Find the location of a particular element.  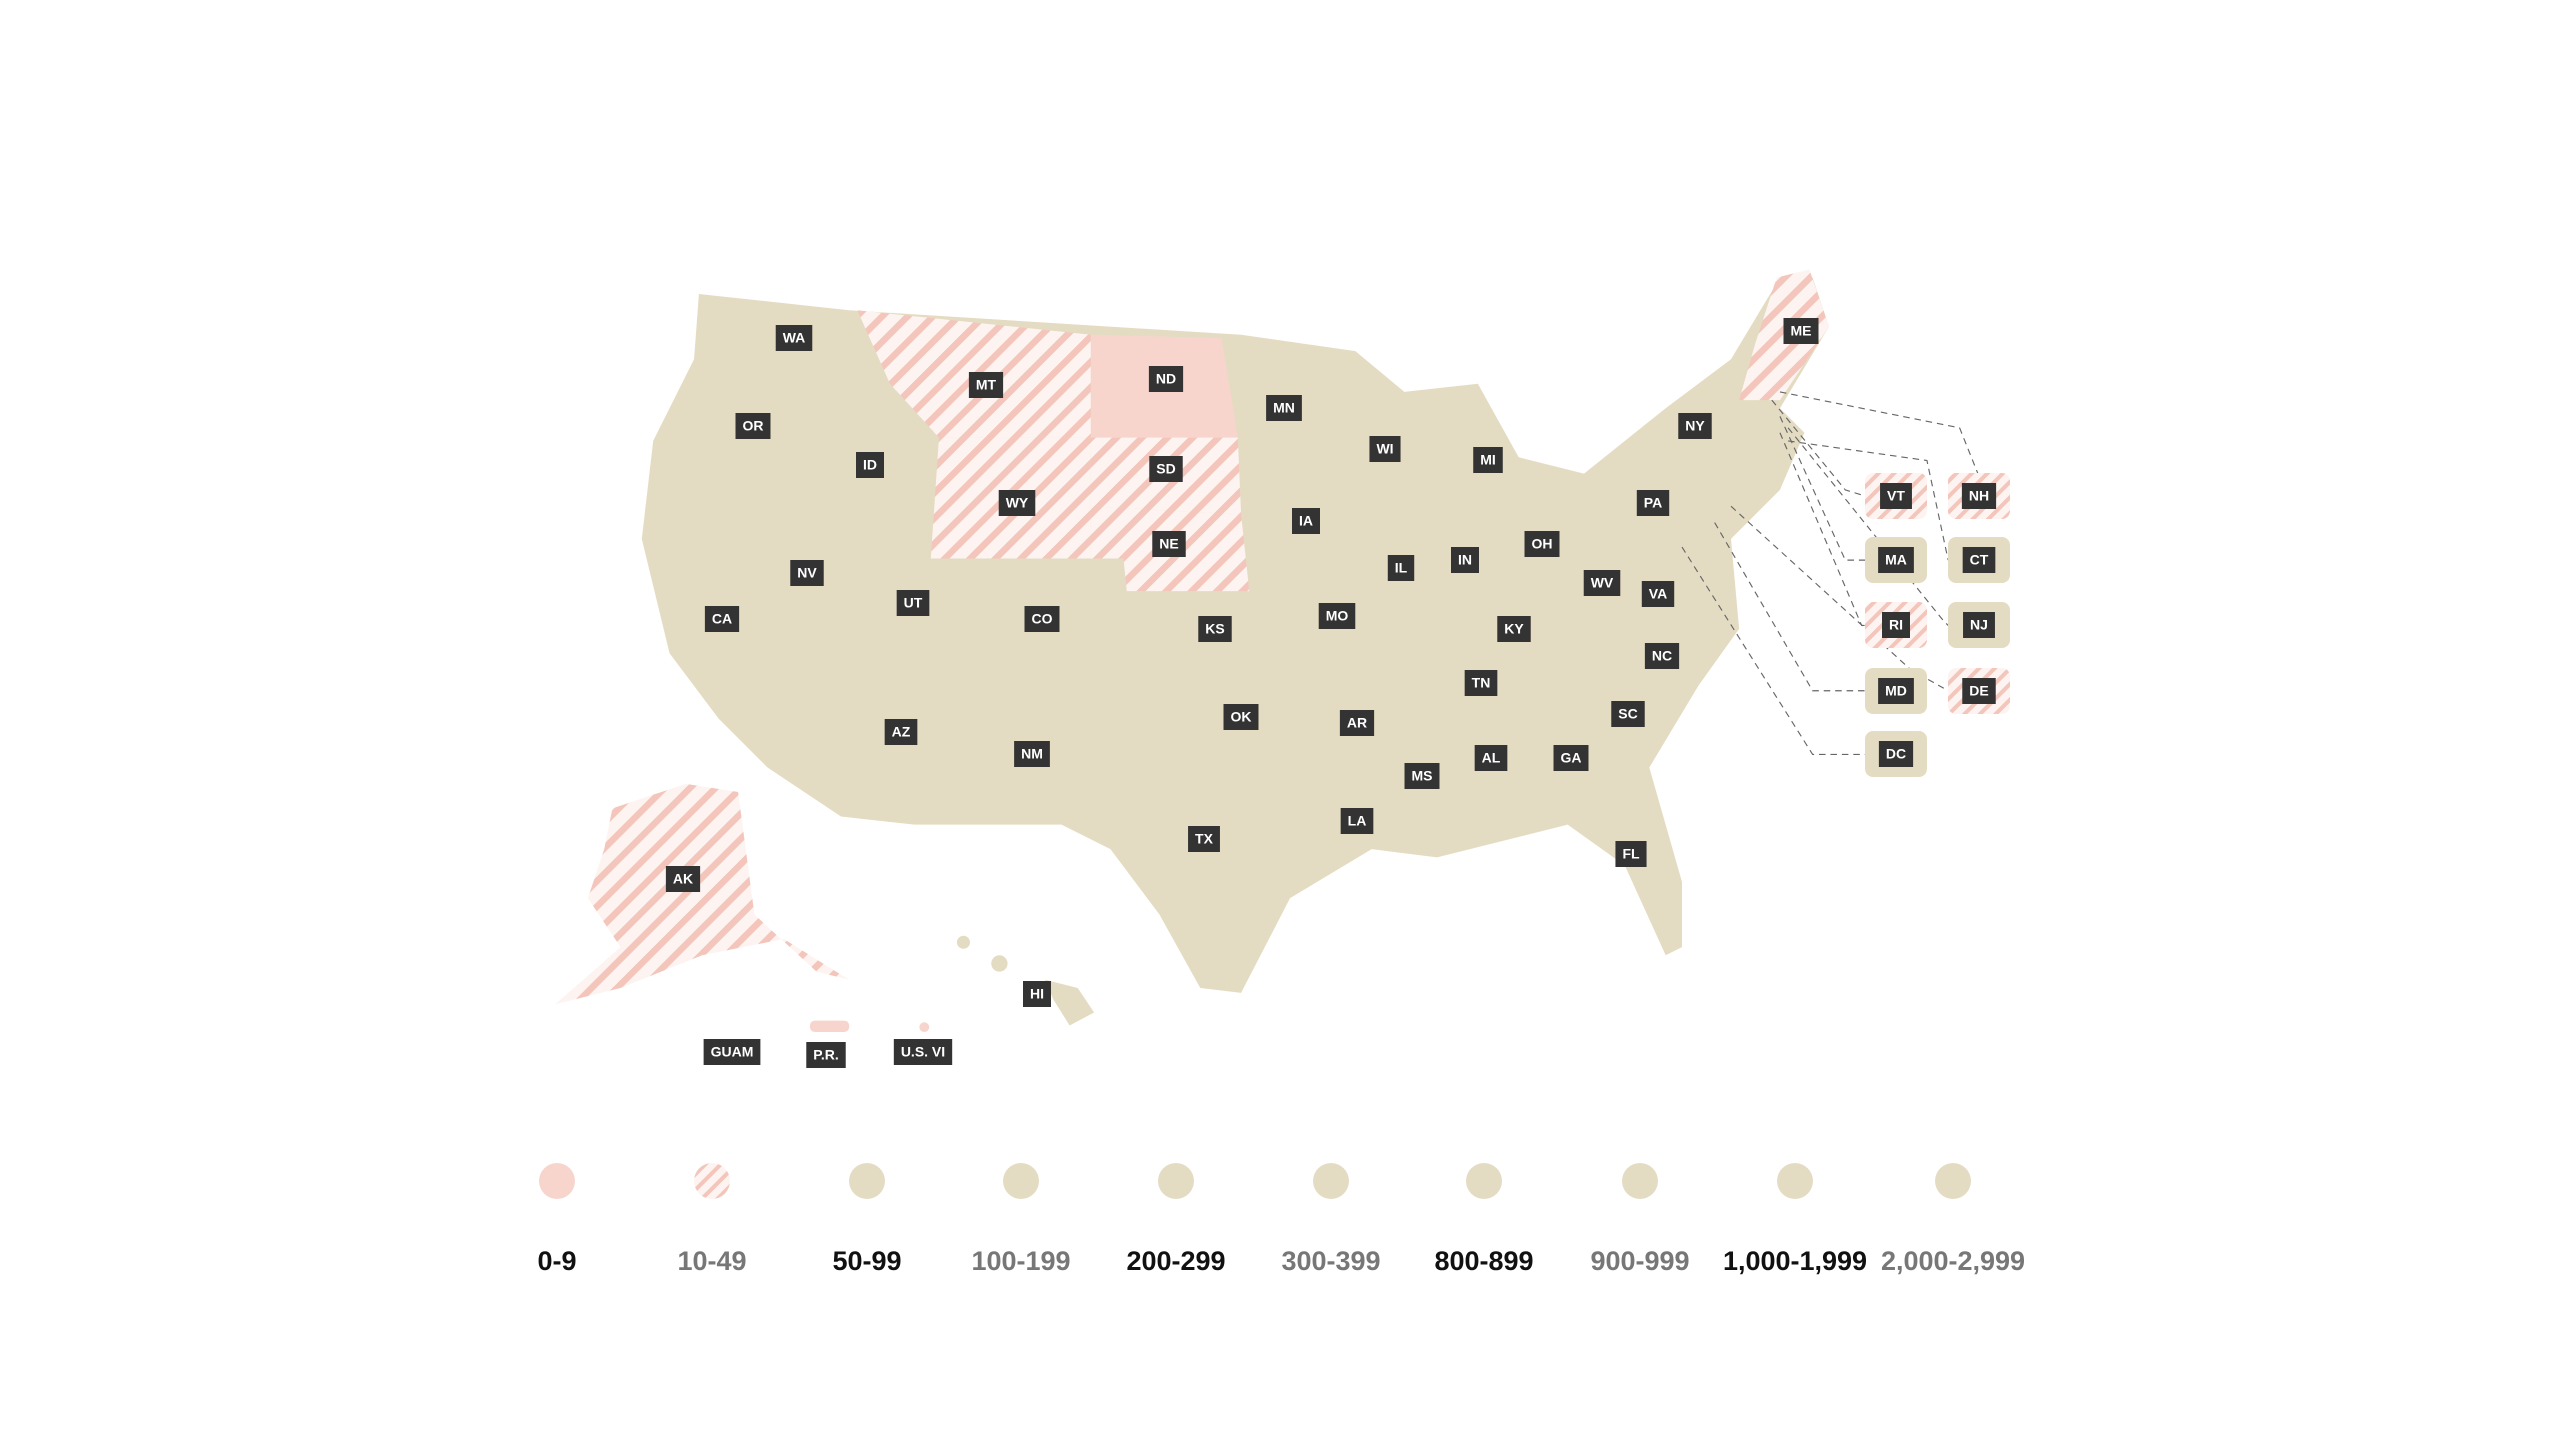

state-label-text: GUAM is located at coordinates (732, 1052).